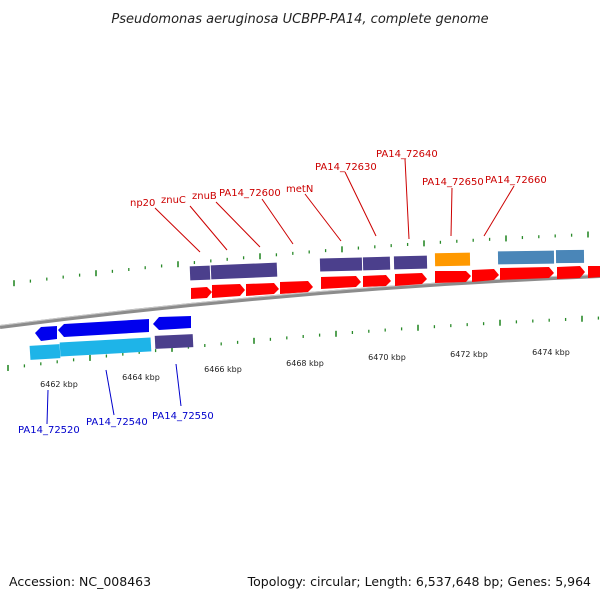 This screenshot has height=600, width=600. Describe the element at coordinates (387, 357) in the screenshot. I see `kbp-label: 6470 kbp` at that location.